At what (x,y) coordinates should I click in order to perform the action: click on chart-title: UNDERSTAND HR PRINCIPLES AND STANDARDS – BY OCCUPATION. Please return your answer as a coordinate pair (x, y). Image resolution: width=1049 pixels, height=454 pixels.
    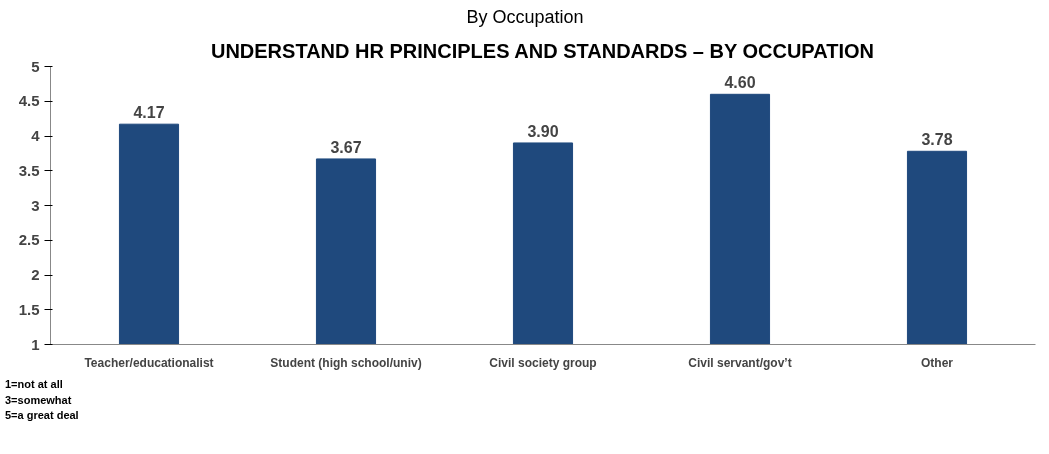
    Looking at the image, I should click on (542, 50).